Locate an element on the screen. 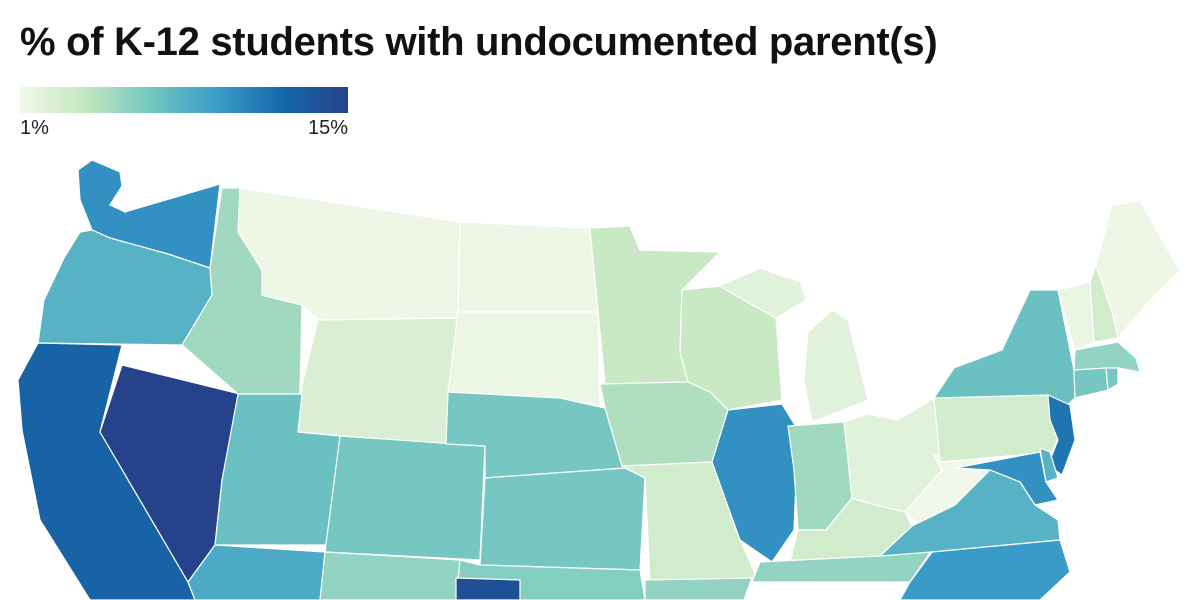 This screenshot has height=600, width=1200. state-ct is located at coordinates (1091, 383).